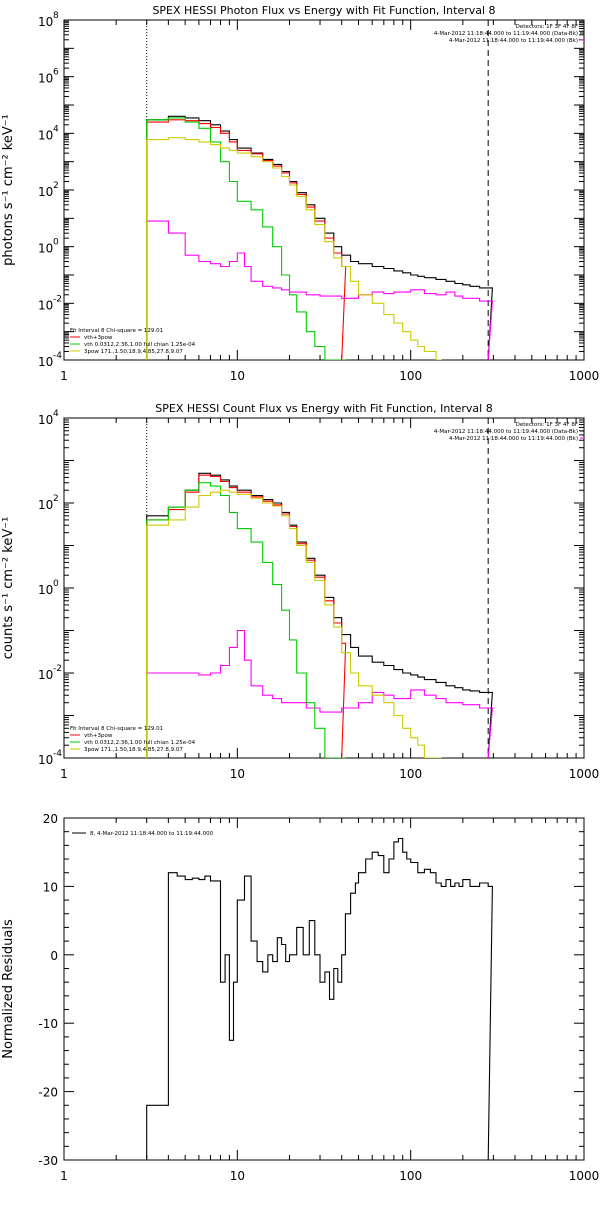 The height and width of the screenshot is (1205, 600). What do you see at coordinates (48, 1161) in the screenshot?
I see `y-tick-label: -30` at bounding box center [48, 1161].